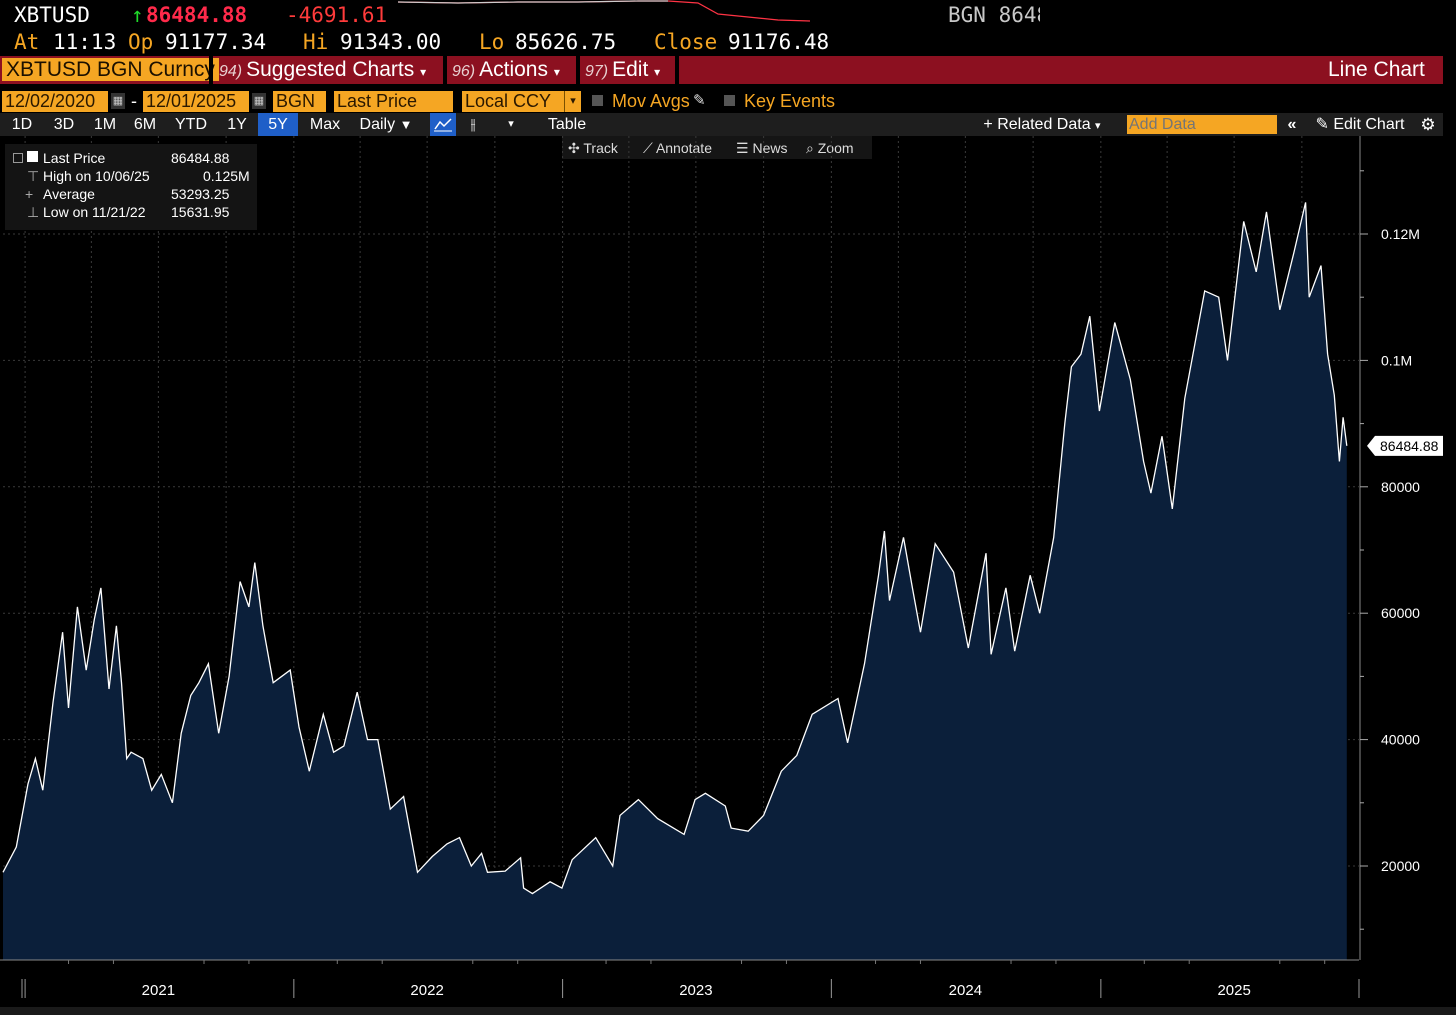 The width and height of the screenshot is (1456, 1015). I want to click on annotate-icon: ⟋, so click(648, 148).